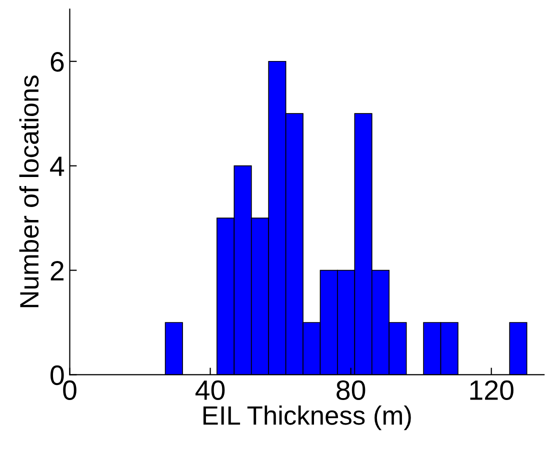 The width and height of the screenshot is (558, 457). Describe the element at coordinates (492, 390) in the screenshot. I see `x-tick-label: 120` at that location.